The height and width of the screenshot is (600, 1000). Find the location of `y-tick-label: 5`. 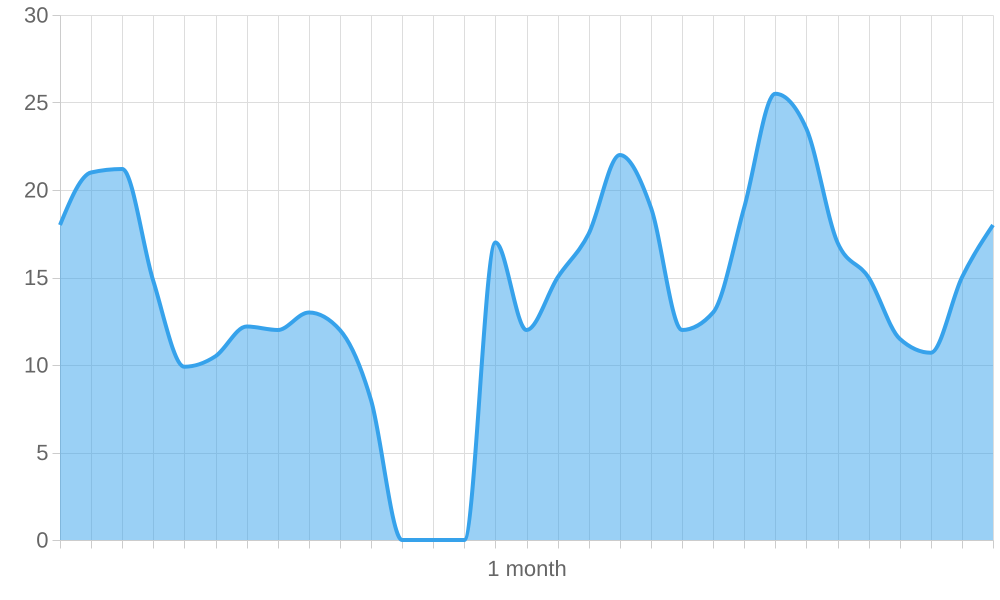

y-tick-label: 5 is located at coordinates (42, 452).